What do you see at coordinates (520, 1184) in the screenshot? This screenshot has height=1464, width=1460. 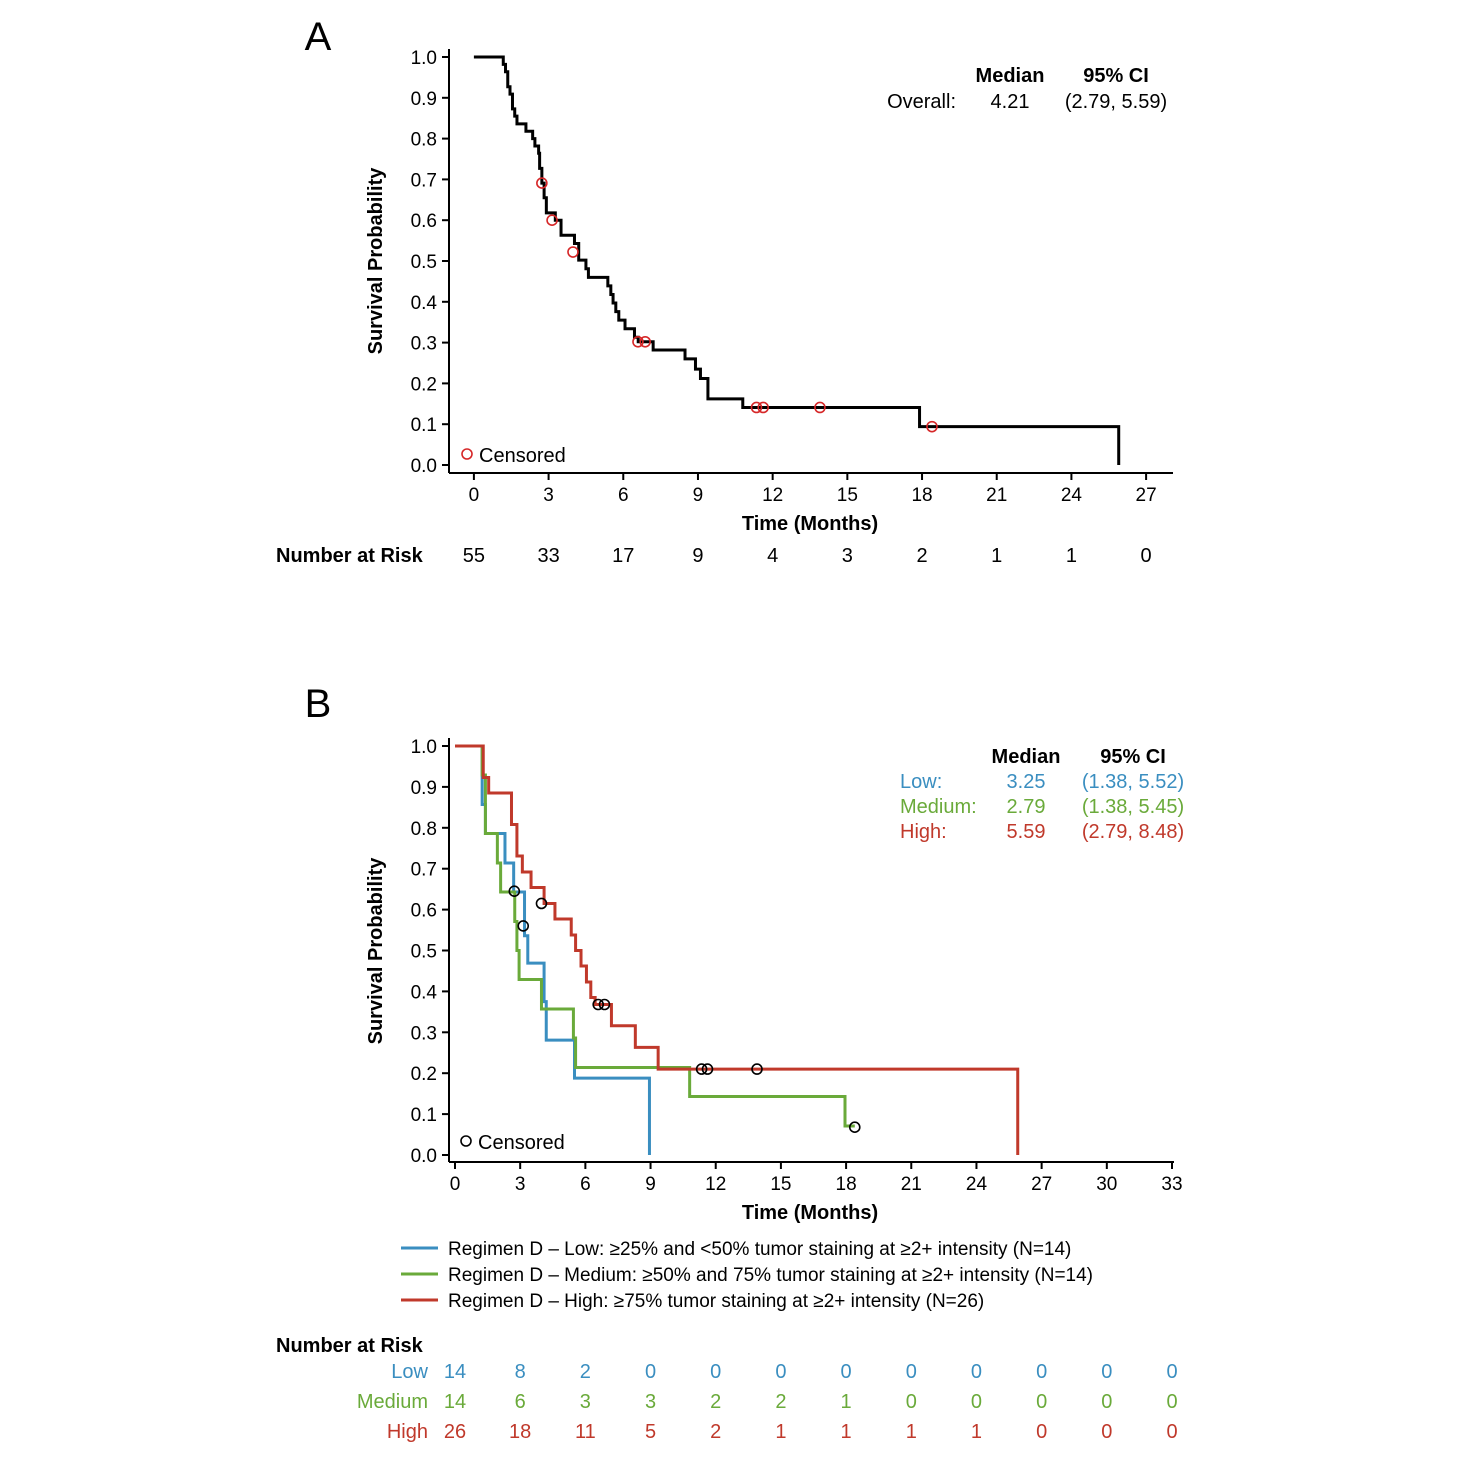 I see `x-tick-label: 3` at bounding box center [520, 1184].